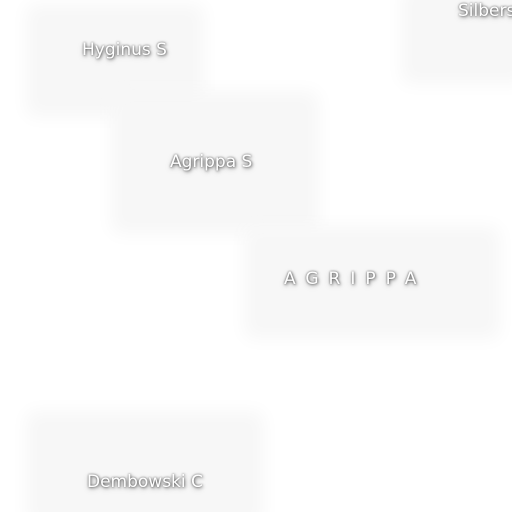 The width and height of the screenshot is (512, 512). Describe the element at coordinates (211, 162) in the screenshot. I see `crater-label-agrippa-s: Agrippa S` at that location.